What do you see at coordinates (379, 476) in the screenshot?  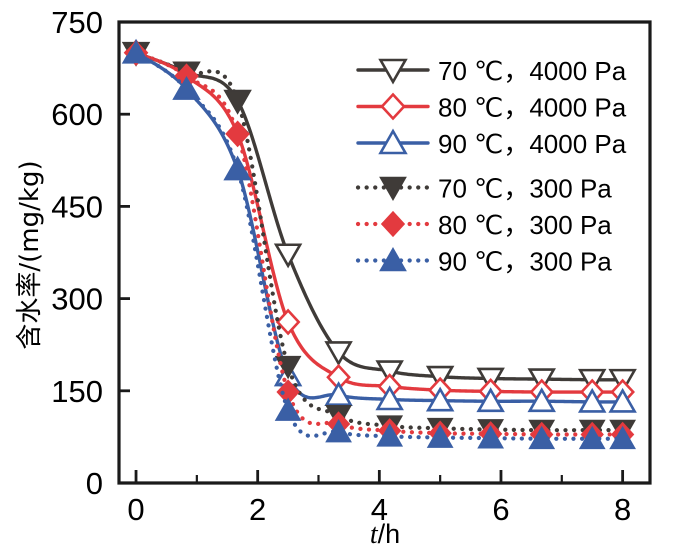 I see `x-axis-ticks` at bounding box center [379, 476].